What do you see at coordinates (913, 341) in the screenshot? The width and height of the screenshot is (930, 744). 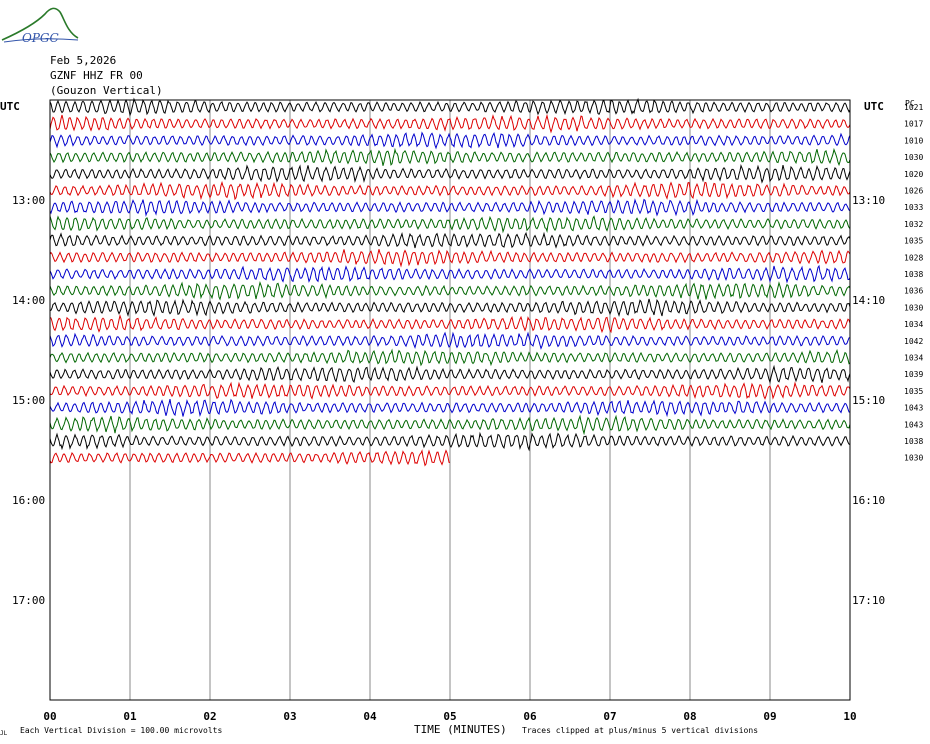 I see `trace-right-value: 1042` at bounding box center [913, 341].